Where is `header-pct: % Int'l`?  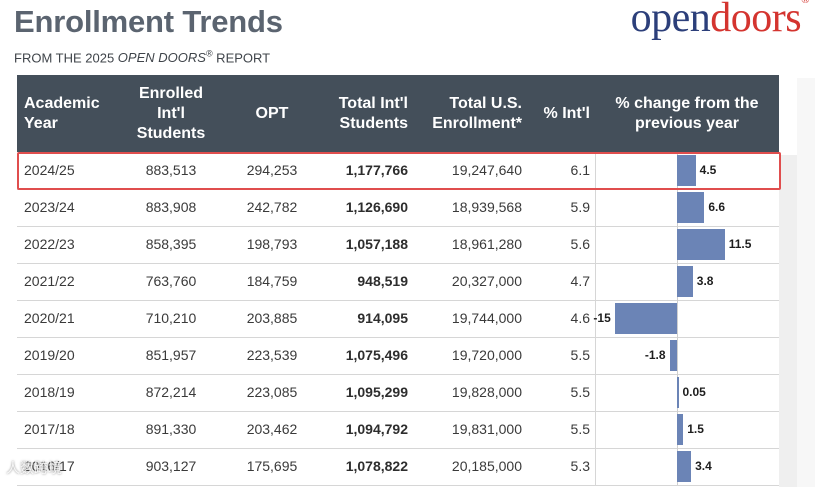 header-pct: % Int'l is located at coordinates (566, 113).